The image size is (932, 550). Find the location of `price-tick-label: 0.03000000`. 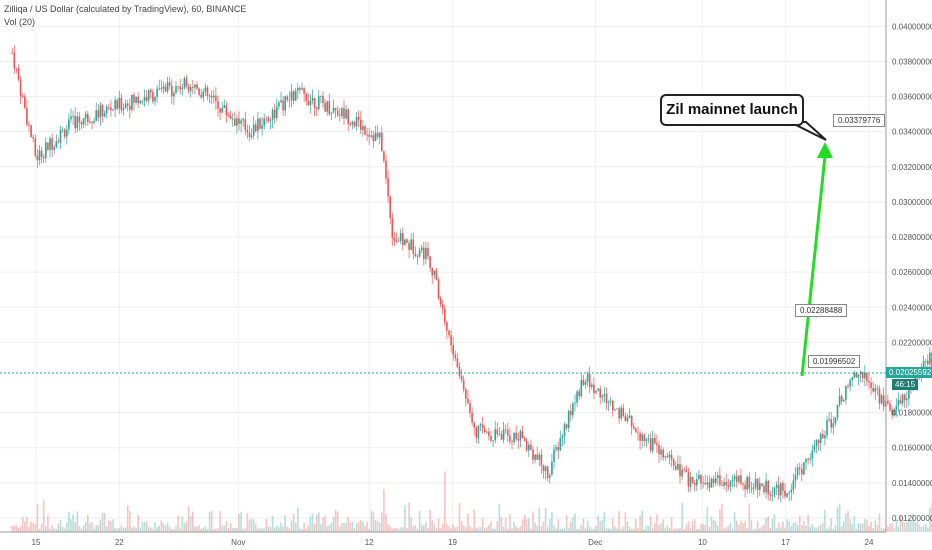

price-tick-label: 0.03000000 is located at coordinates (912, 202).